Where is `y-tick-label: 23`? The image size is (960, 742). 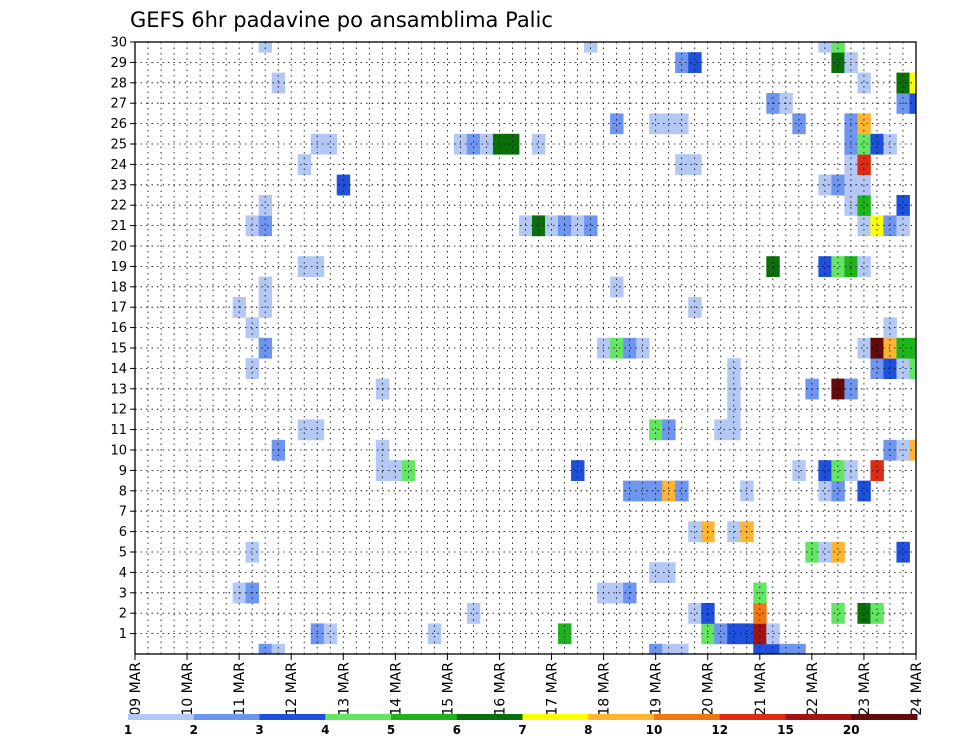 y-tick-label: 23 is located at coordinates (118, 185).